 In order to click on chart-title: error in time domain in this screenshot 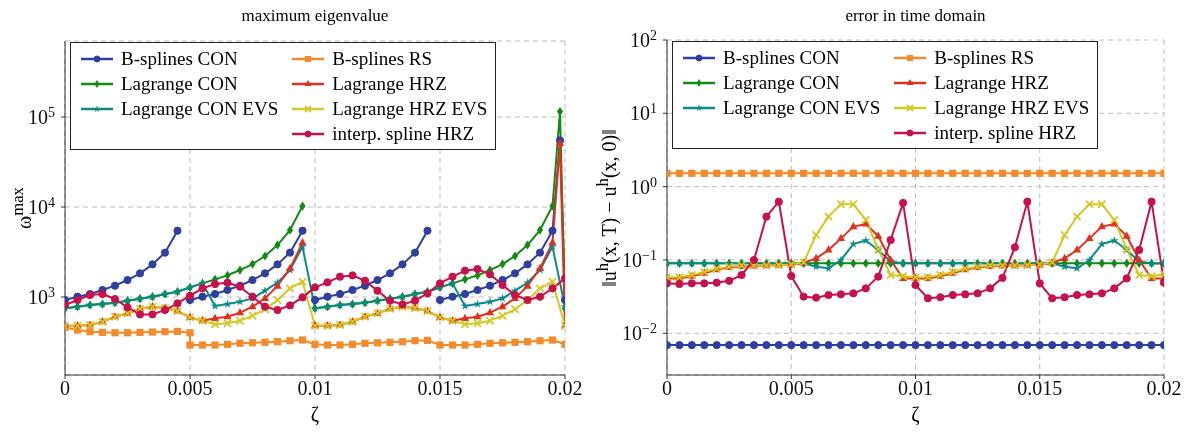, I will do `click(915, 16)`.